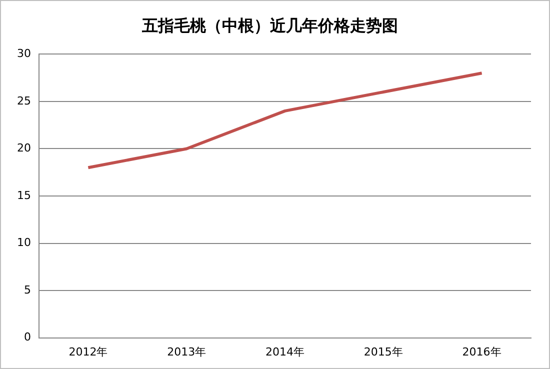 The image size is (550, 369). Describe the element at coordinates (269, 25) in the screenshot. I see `chart-title: 五指毛桃（中根）近几年价格走势图` at that location.